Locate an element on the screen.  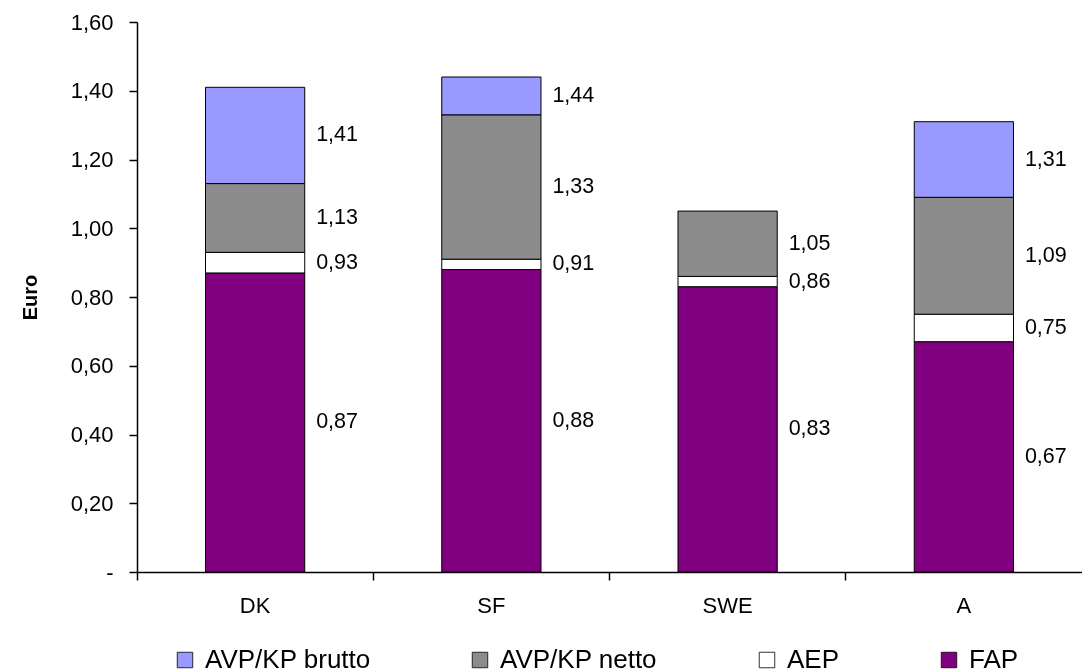
legend-label: AVP/KP netto is located at coordinates (578, 658).